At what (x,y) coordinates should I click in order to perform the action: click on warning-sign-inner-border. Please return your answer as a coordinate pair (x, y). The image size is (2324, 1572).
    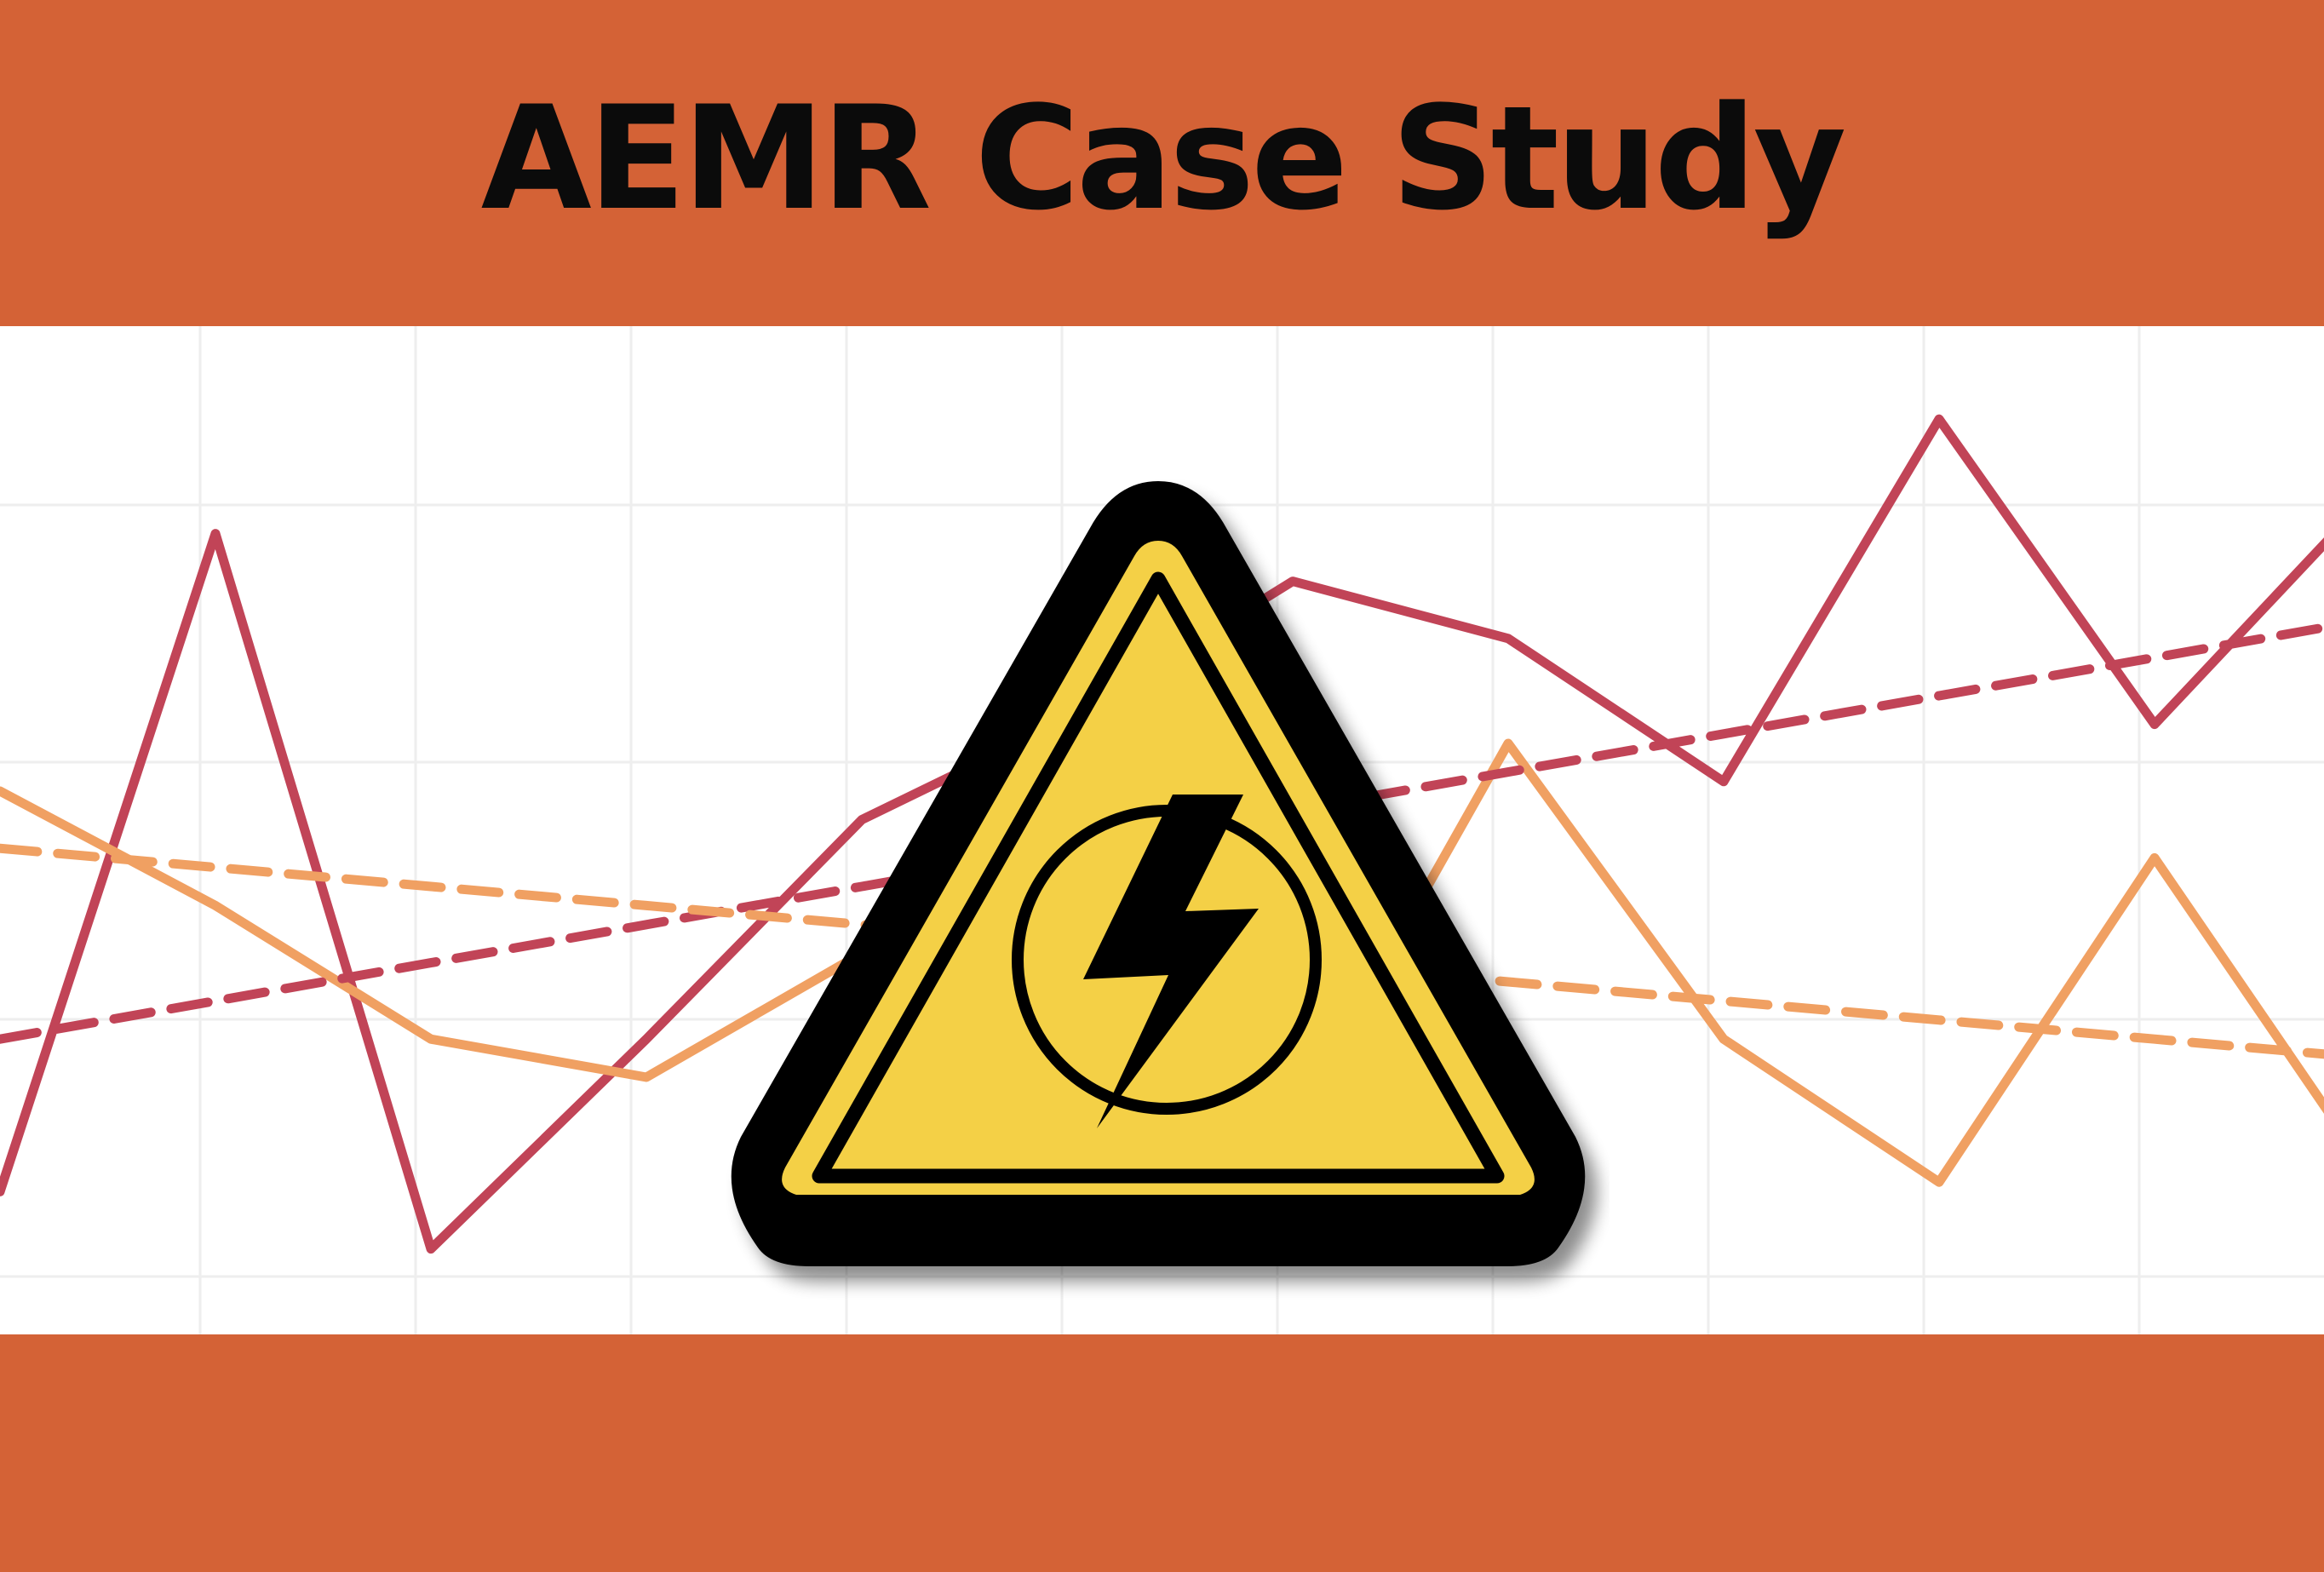
    Looking at the image, I should click on (1158, 878).